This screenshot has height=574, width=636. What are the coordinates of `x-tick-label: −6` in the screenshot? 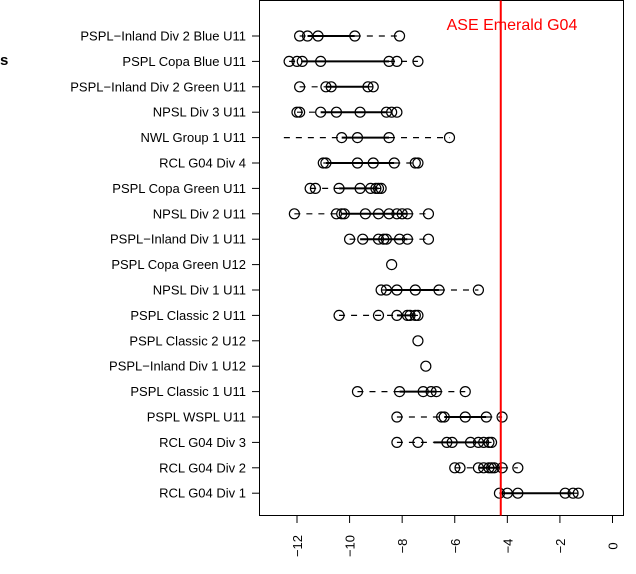 It's located at (455, 546).